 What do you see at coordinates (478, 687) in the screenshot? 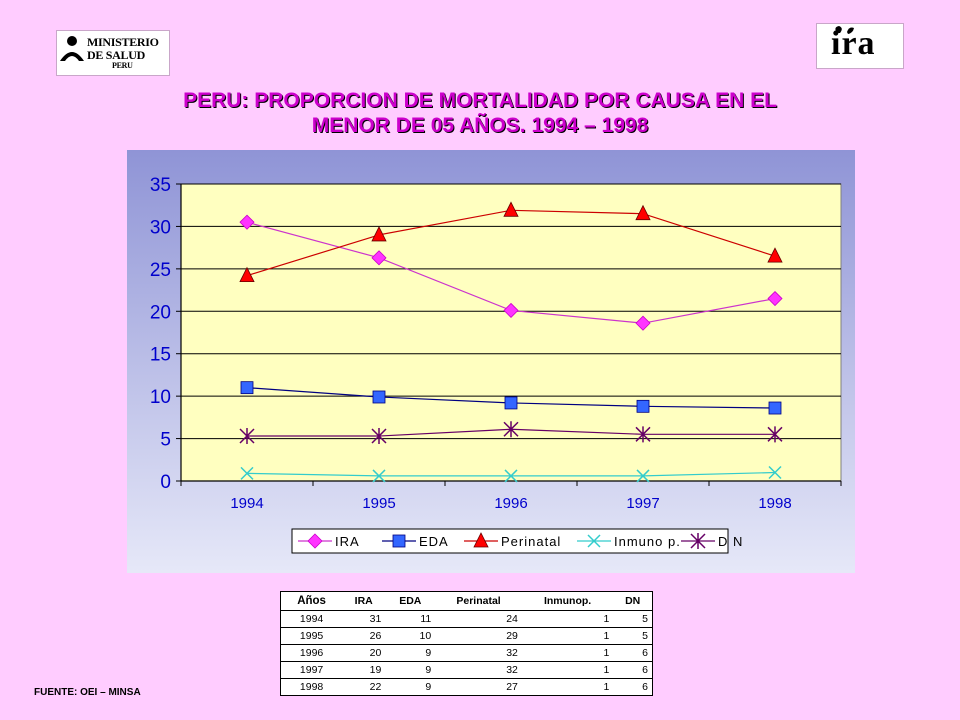
I see `table-cell-perinatal: 27` at bounding box center [478, 687].